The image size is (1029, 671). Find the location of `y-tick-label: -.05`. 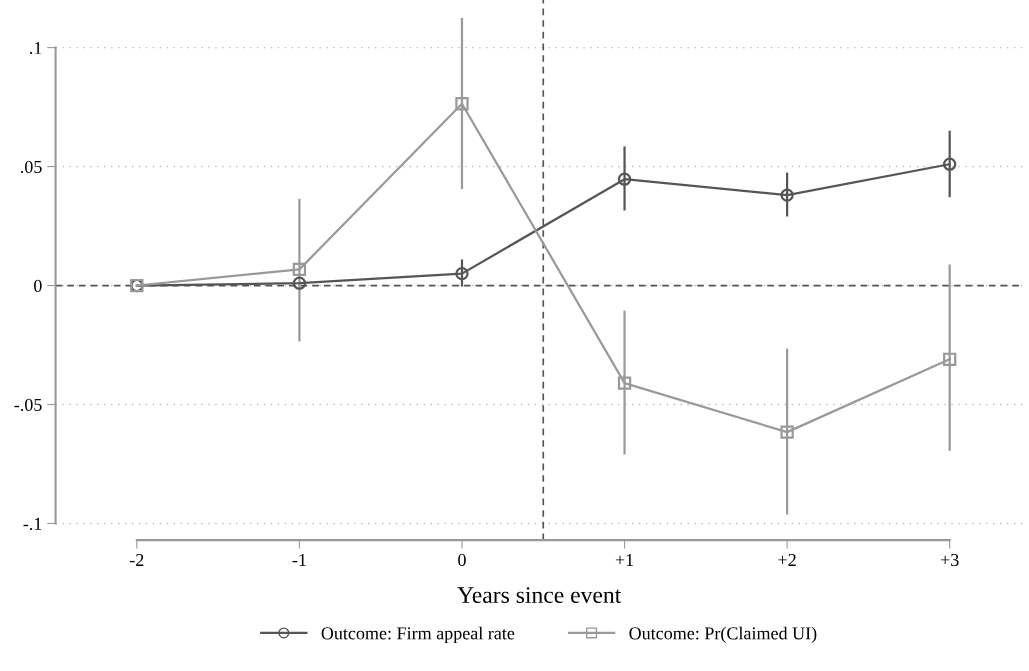

y-tick-label: -.05 is located at coordinates (28, 405).